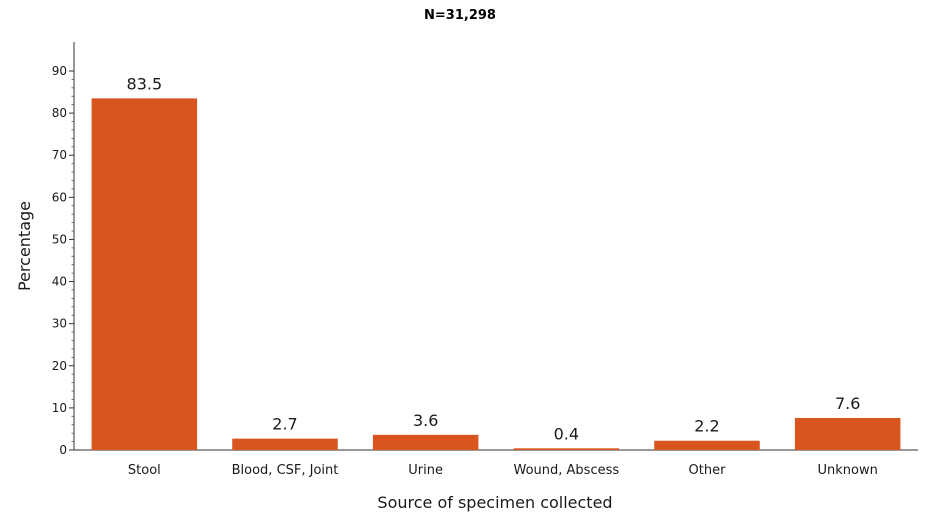  What do you see at coordinates (567, 470) in the screenshot?
I see `x-tick-label: Wound, Abscess` at bounding box center [567, 470].